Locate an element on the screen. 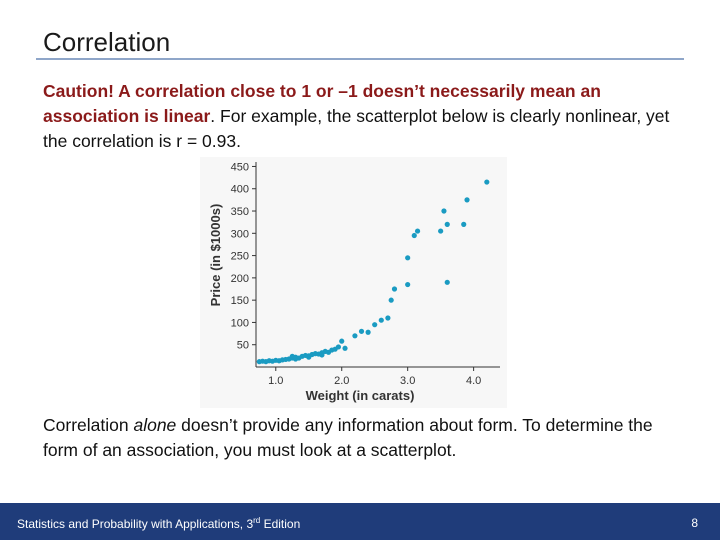 The image size is (720, 540). y-tick-label: 100 is located at coordinates (240, 323).